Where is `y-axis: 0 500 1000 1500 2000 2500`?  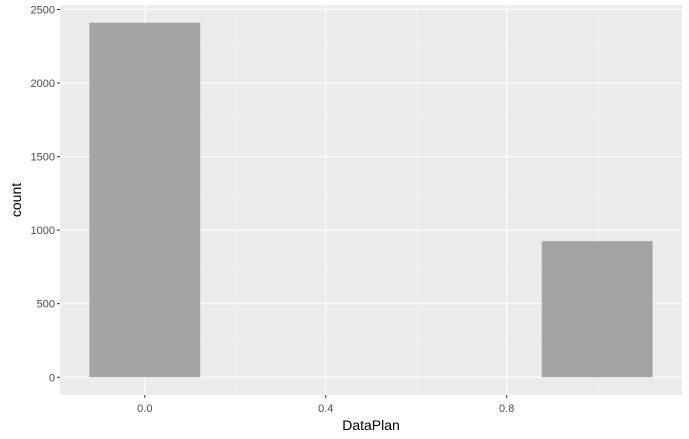
y-axis: 0 500 1000 1500 2000 2500 is located at coordinates (45, 194).